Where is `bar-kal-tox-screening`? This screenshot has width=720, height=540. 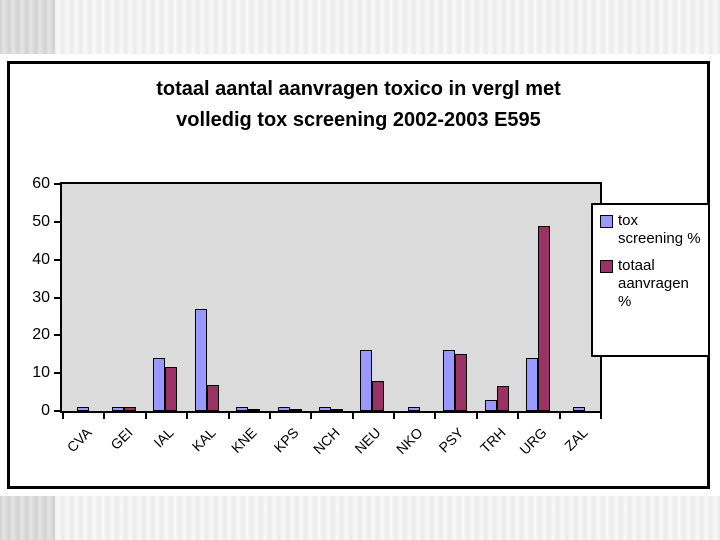
bar-kal-tox-screening is located at coordinates (200, 360).